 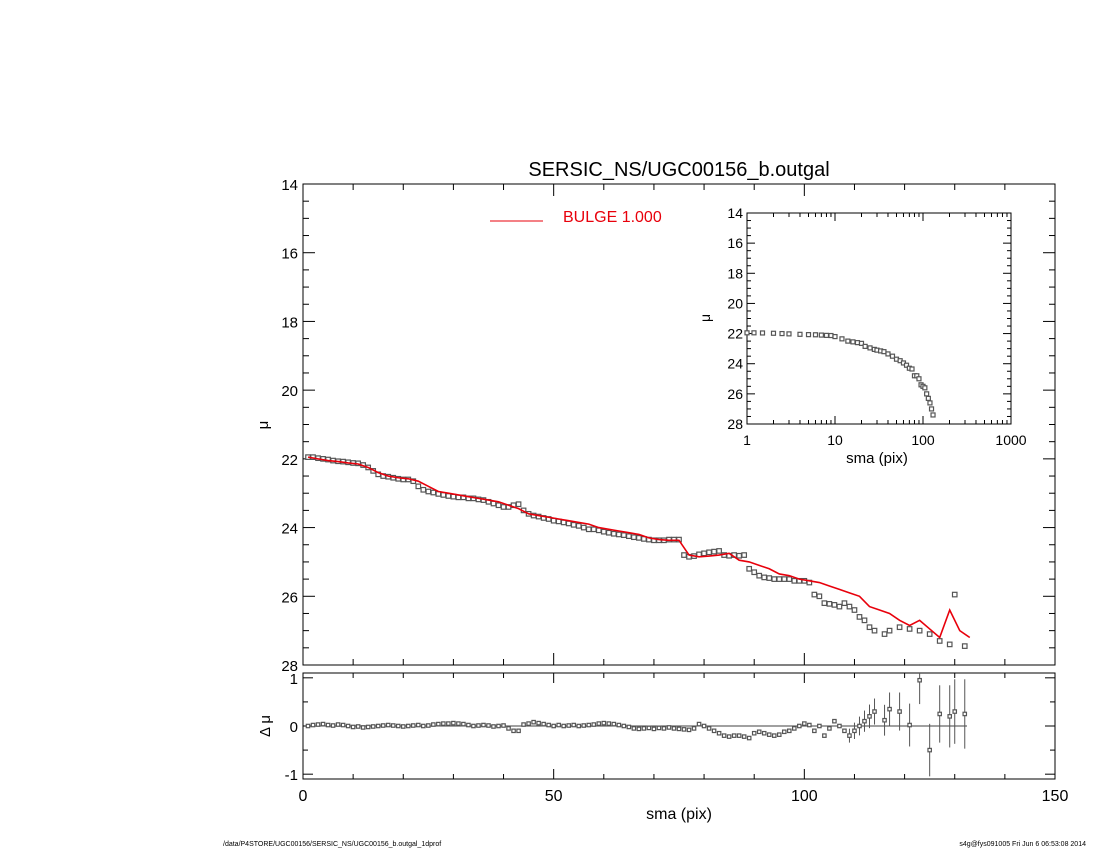 What do you see at coordinates (294, 679) in the screenshot?
I see `residual-y-tick-label: 1` at bounding box center [294, 679].